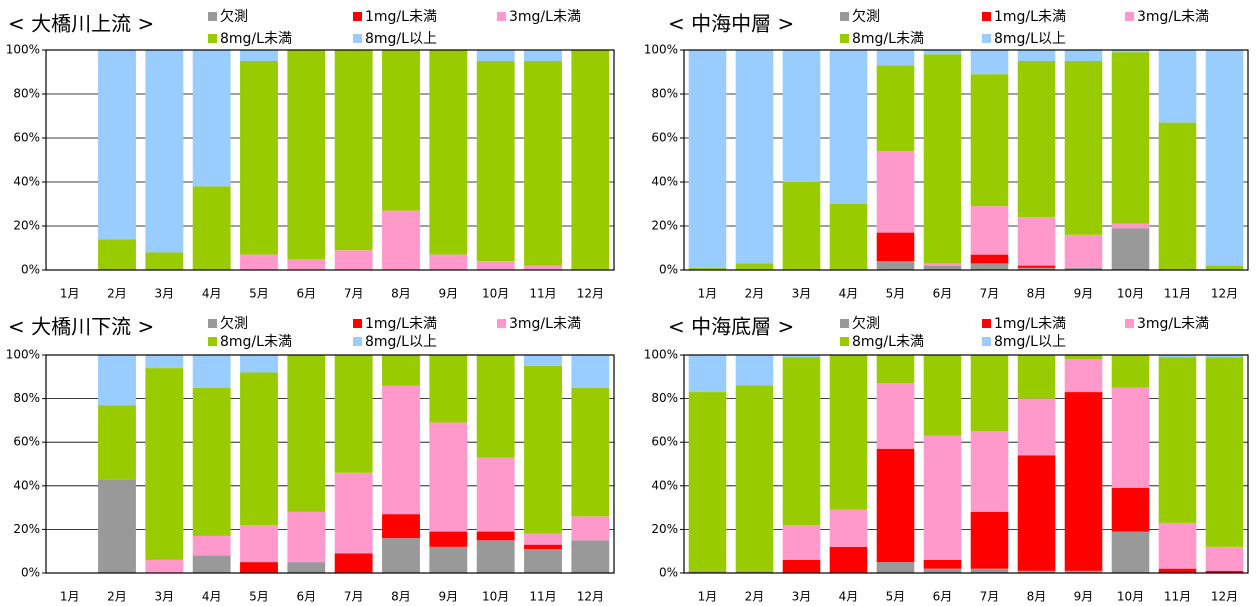 The width and height of the screenshot is (1256, 606). I want to click on y-tick-label: 100%, so click(23, 355).